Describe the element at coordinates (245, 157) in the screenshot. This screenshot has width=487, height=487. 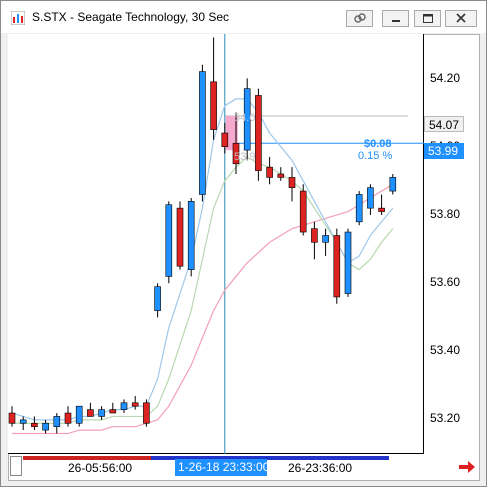
I see `ghost-price-label: 53.9` at that location.